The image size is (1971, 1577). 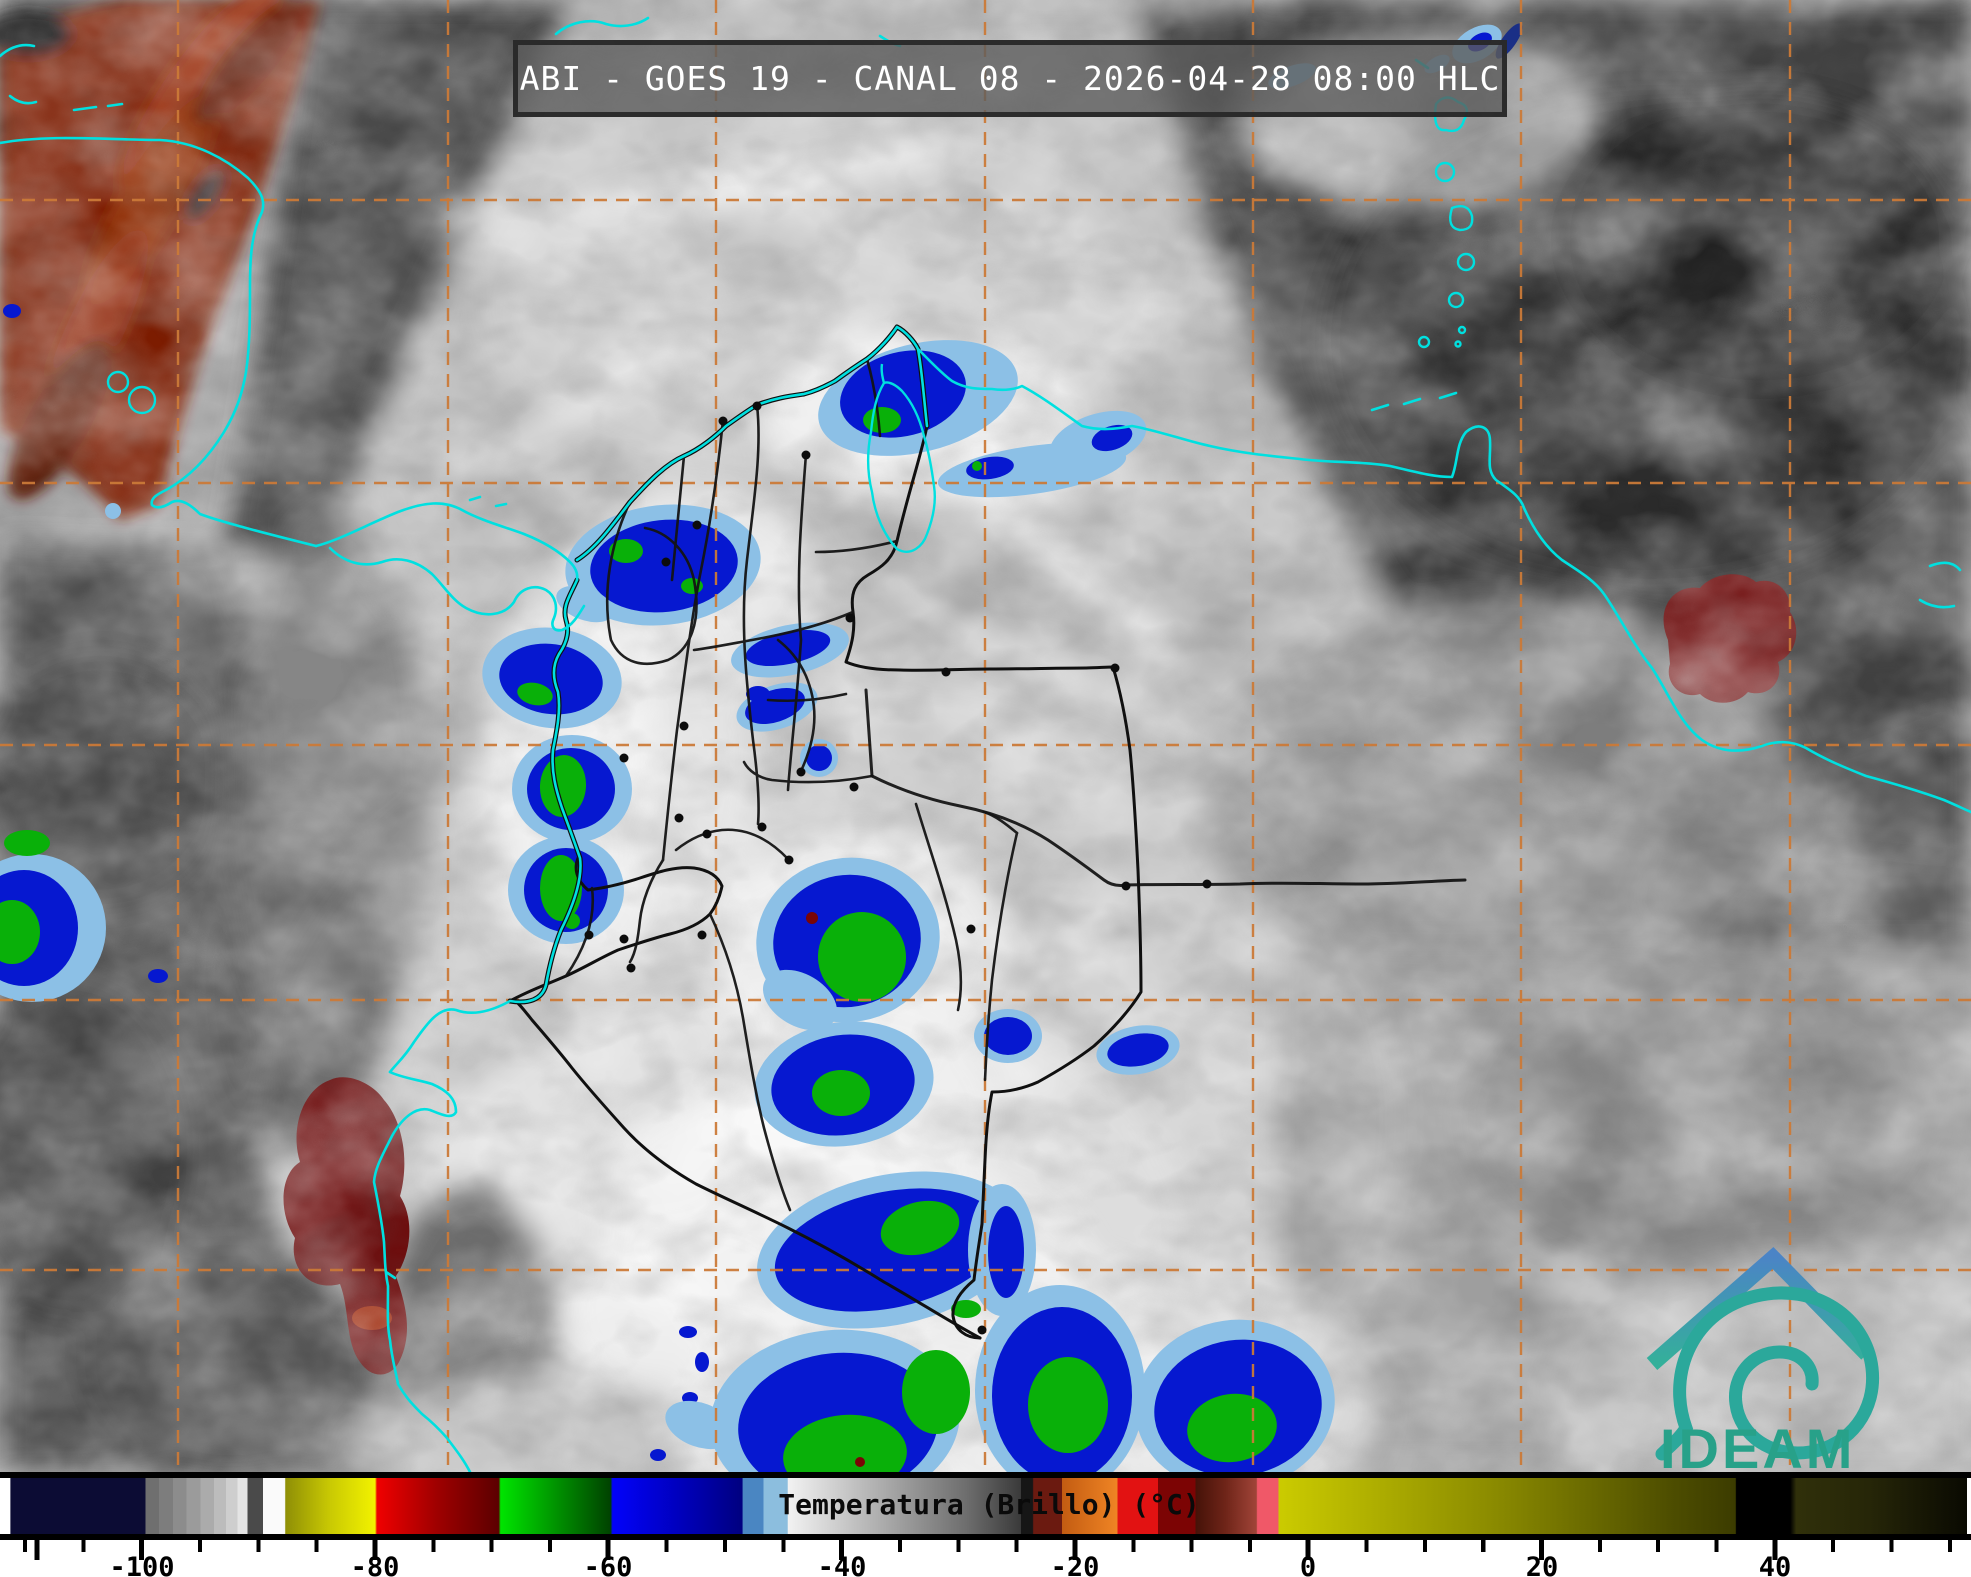 What do you see at coordinates (896, 1250) in the screenshot?
I see `cluster-amazon-band` at bounding box center [896, 1250].